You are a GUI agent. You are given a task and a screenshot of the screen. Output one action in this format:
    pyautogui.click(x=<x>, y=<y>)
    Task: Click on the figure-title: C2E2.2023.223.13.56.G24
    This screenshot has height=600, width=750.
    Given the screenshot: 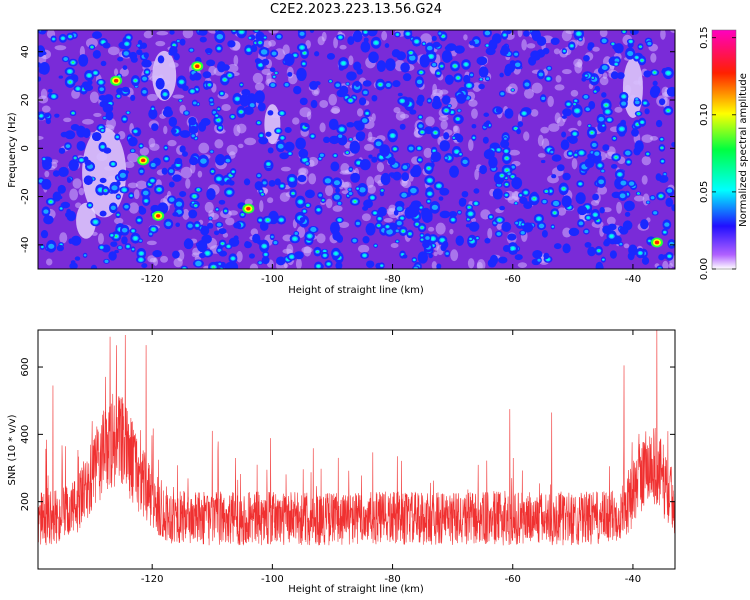 What is the action you would take?
    pyautogui.click(x=356, y=9)
    